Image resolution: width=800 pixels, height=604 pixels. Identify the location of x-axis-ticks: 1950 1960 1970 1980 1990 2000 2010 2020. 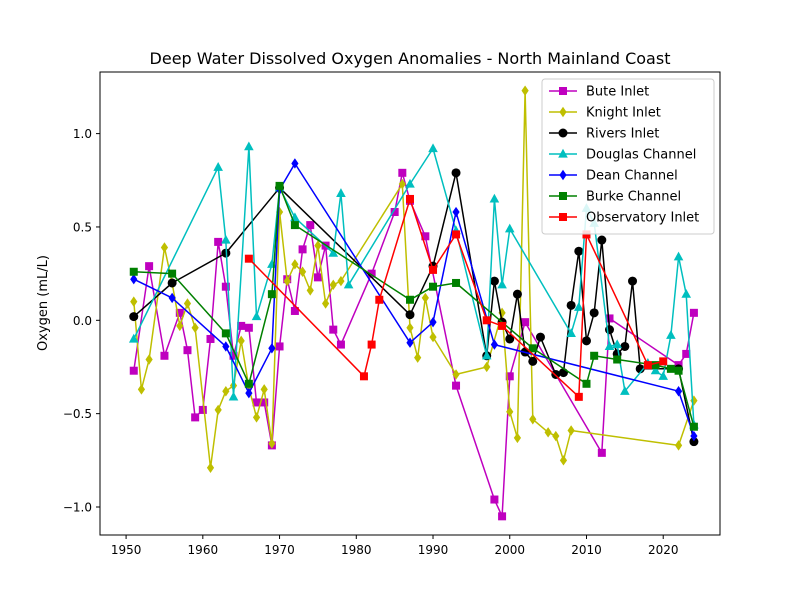
(394, 546).